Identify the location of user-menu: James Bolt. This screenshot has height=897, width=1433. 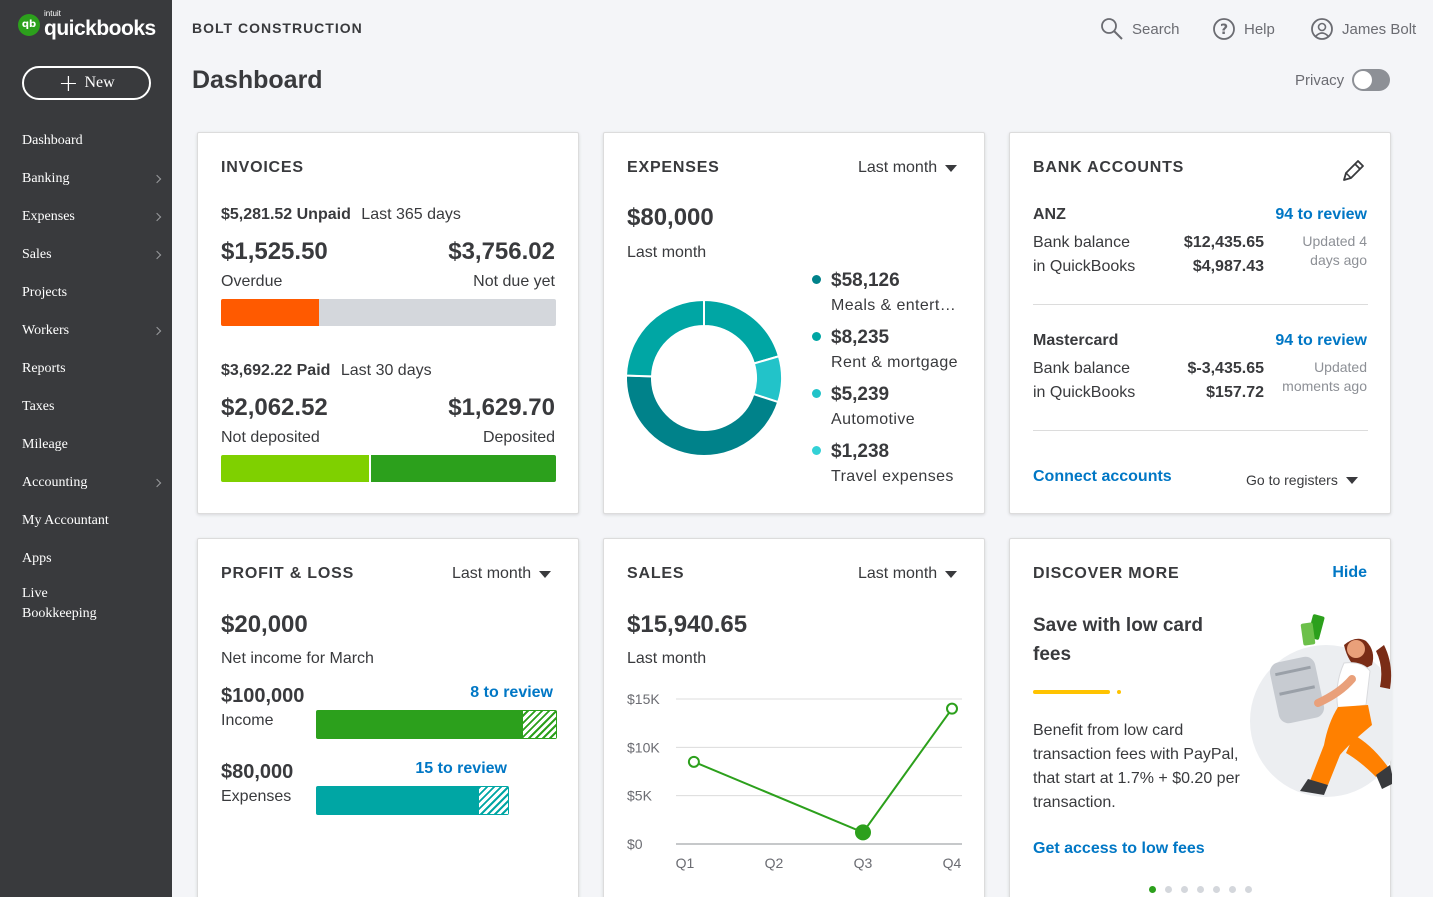
(1363, 29).